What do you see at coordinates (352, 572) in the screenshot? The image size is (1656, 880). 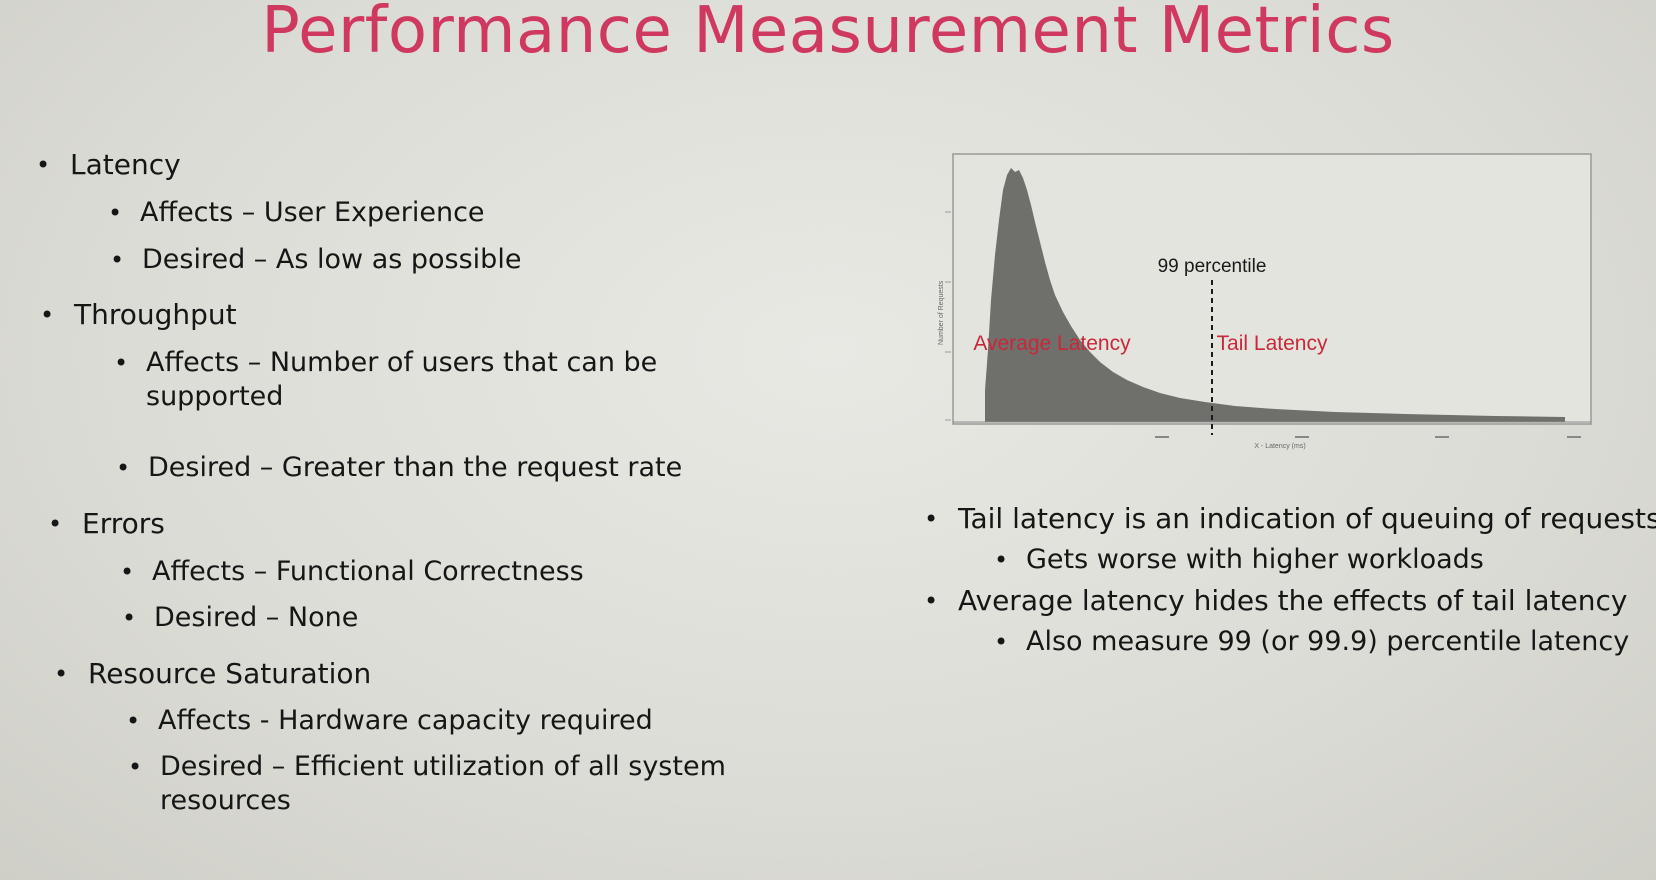 I see `errors-affects: Affects – Functional Correctness` at bounding box center [352, 572].